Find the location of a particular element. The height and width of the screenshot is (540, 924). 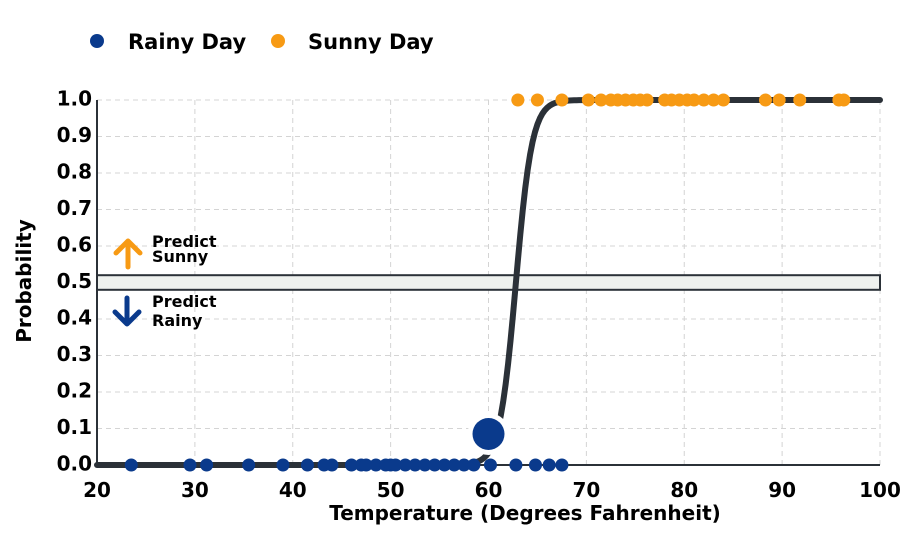

y-tick-label: 0.2 is located at coordinates (74, 391).